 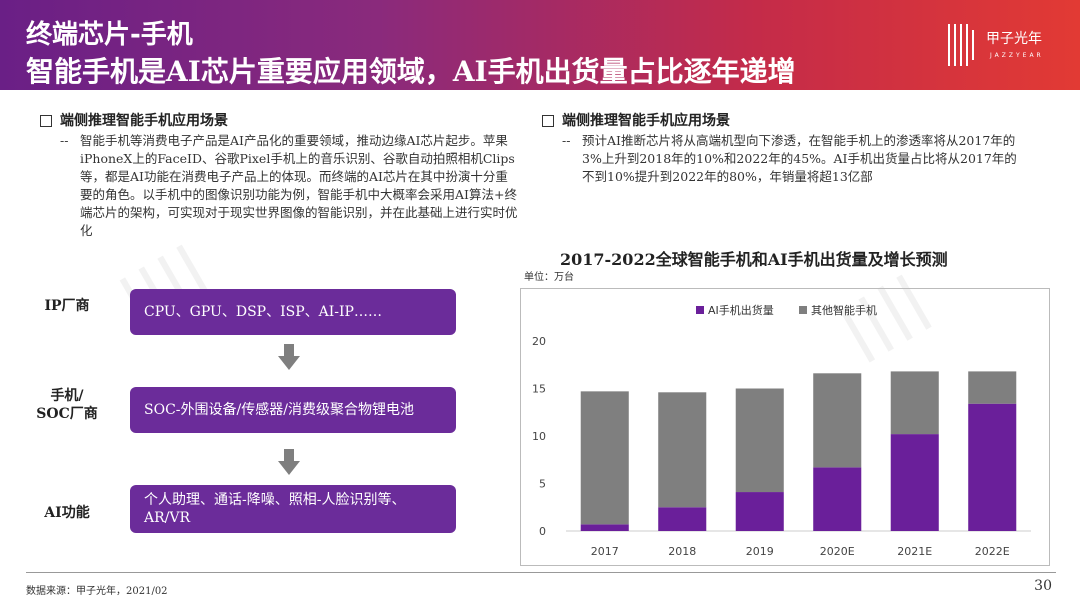 I want to click on page-title: 终端芯片-手机, so click(x=109, y=35).